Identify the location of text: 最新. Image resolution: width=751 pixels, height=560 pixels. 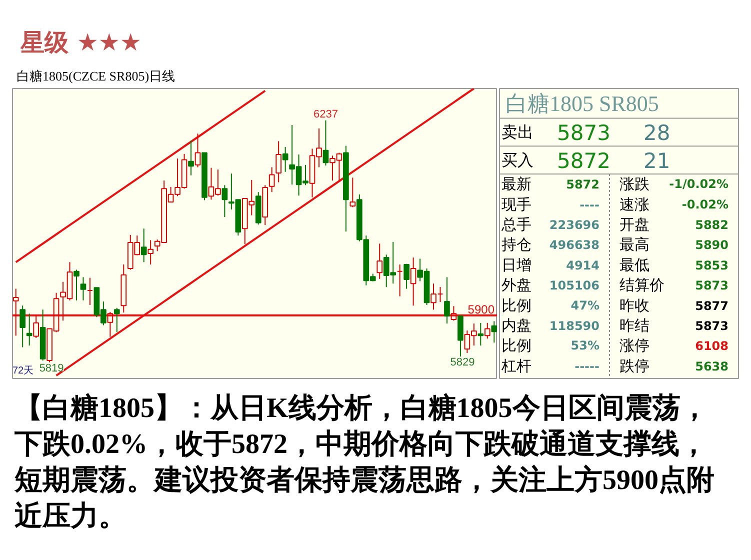
(517, 184).